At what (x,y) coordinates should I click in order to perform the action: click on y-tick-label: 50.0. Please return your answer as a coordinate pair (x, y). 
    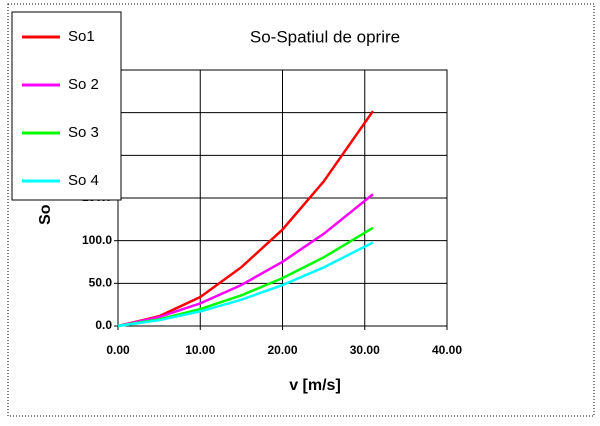
    Looking at the image, I should click on (101, 283).